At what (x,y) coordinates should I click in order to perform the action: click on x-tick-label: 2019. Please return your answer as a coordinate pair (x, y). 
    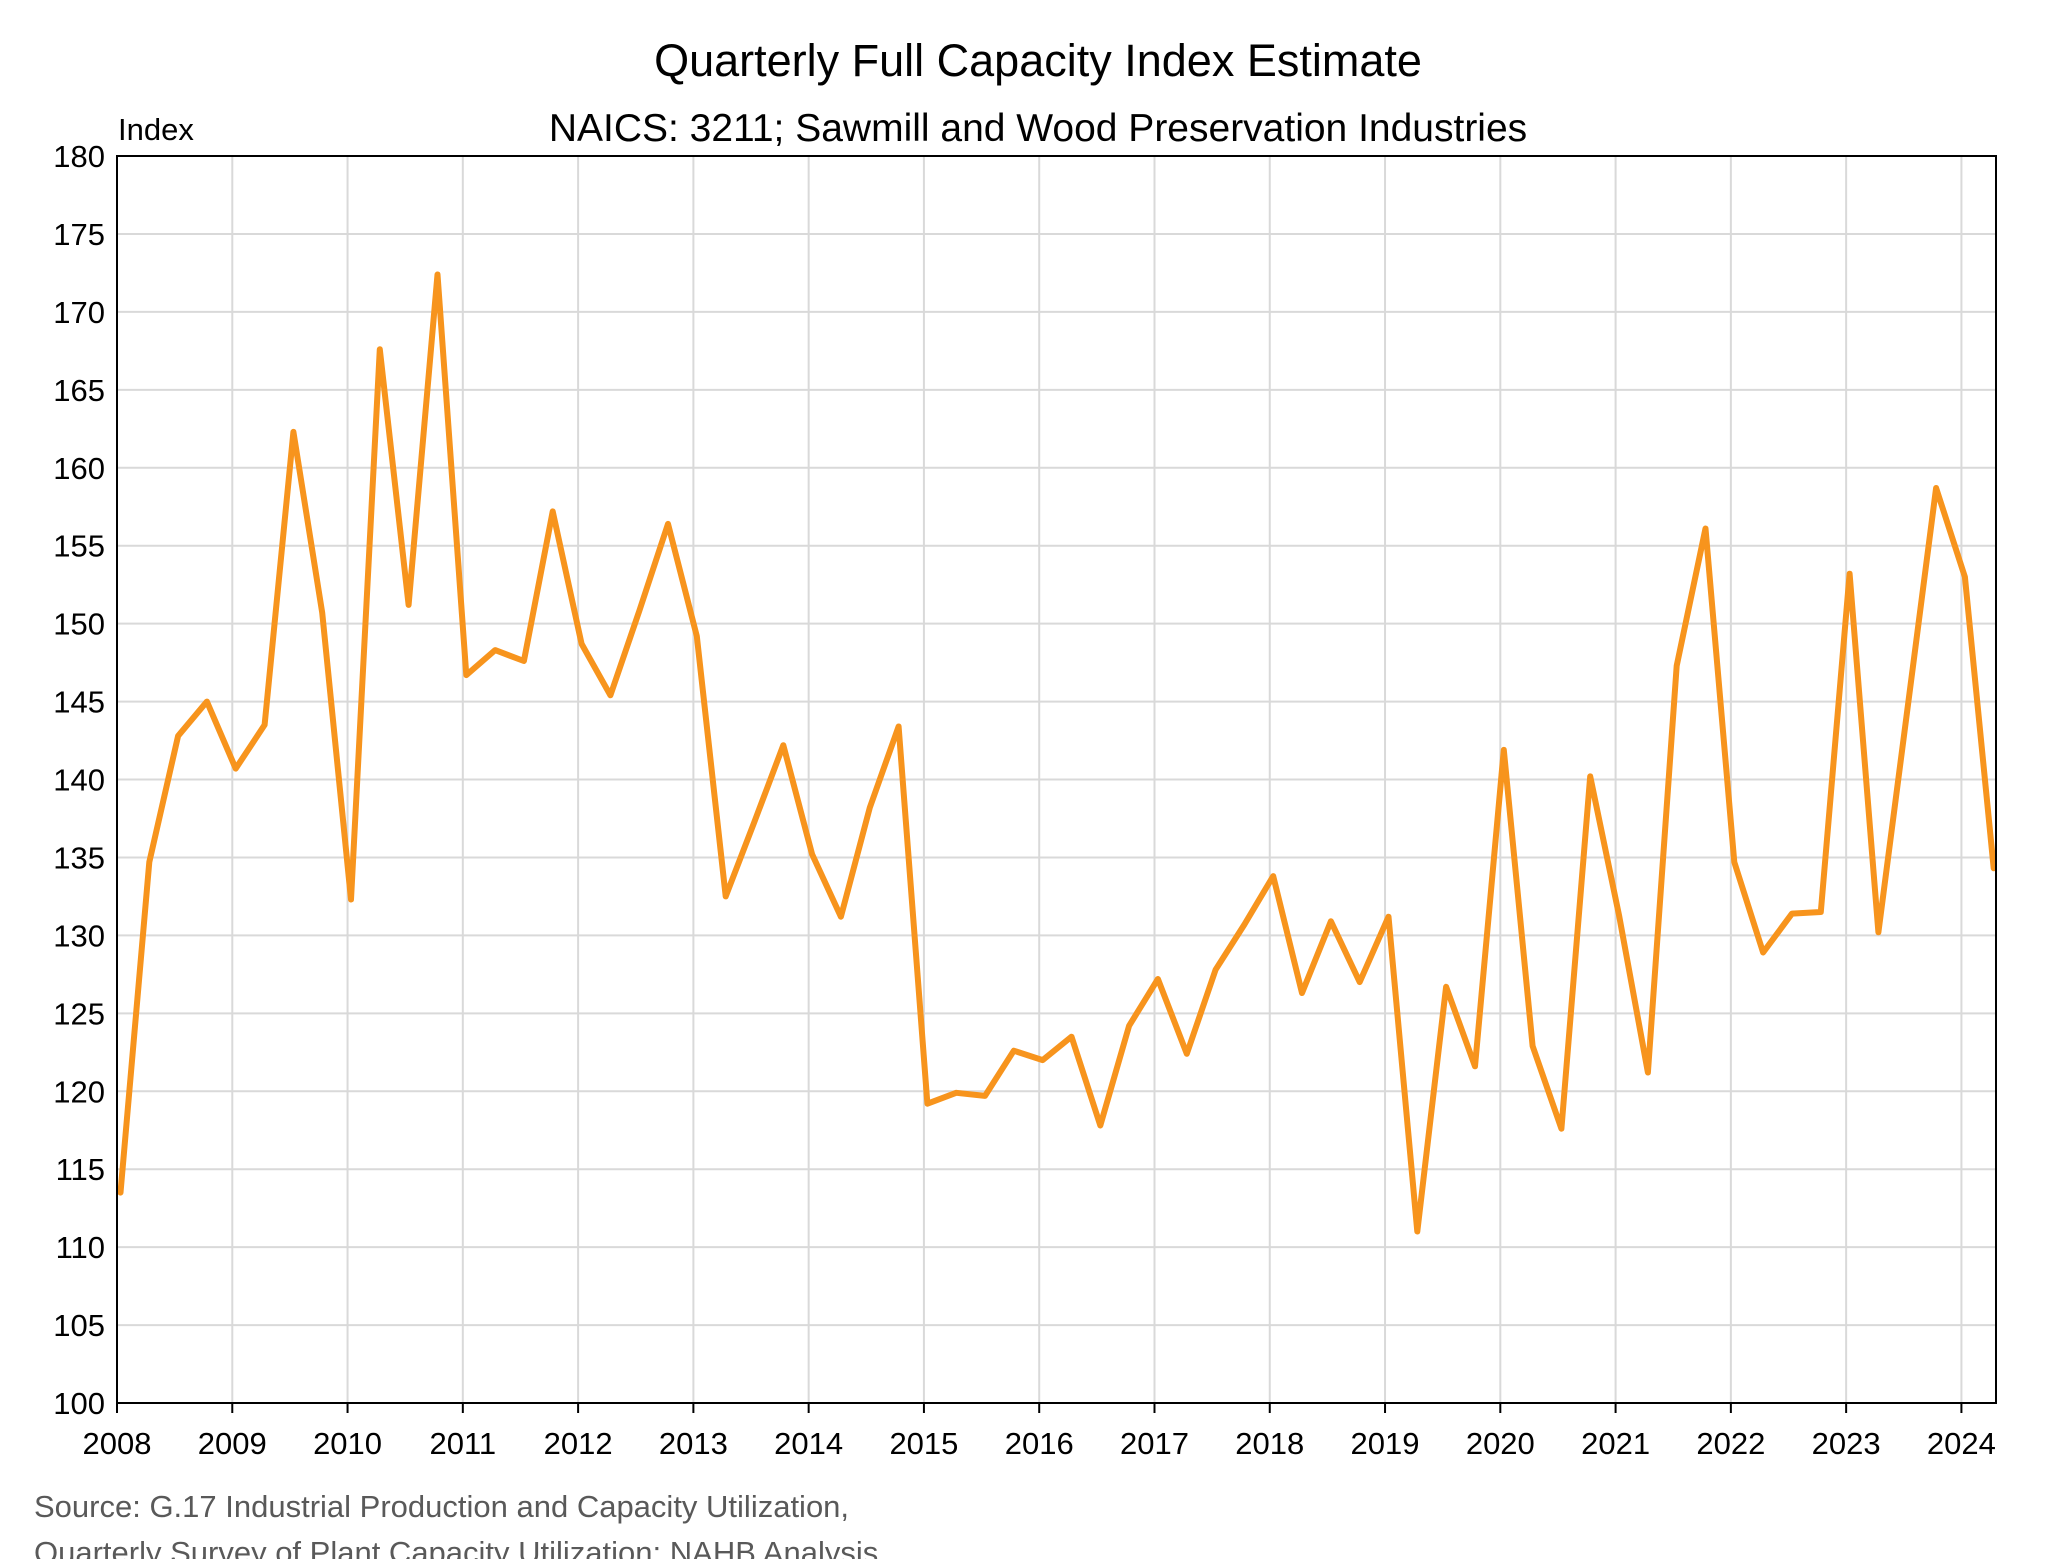
    Looking at the image, I should click on (1385, 1443).